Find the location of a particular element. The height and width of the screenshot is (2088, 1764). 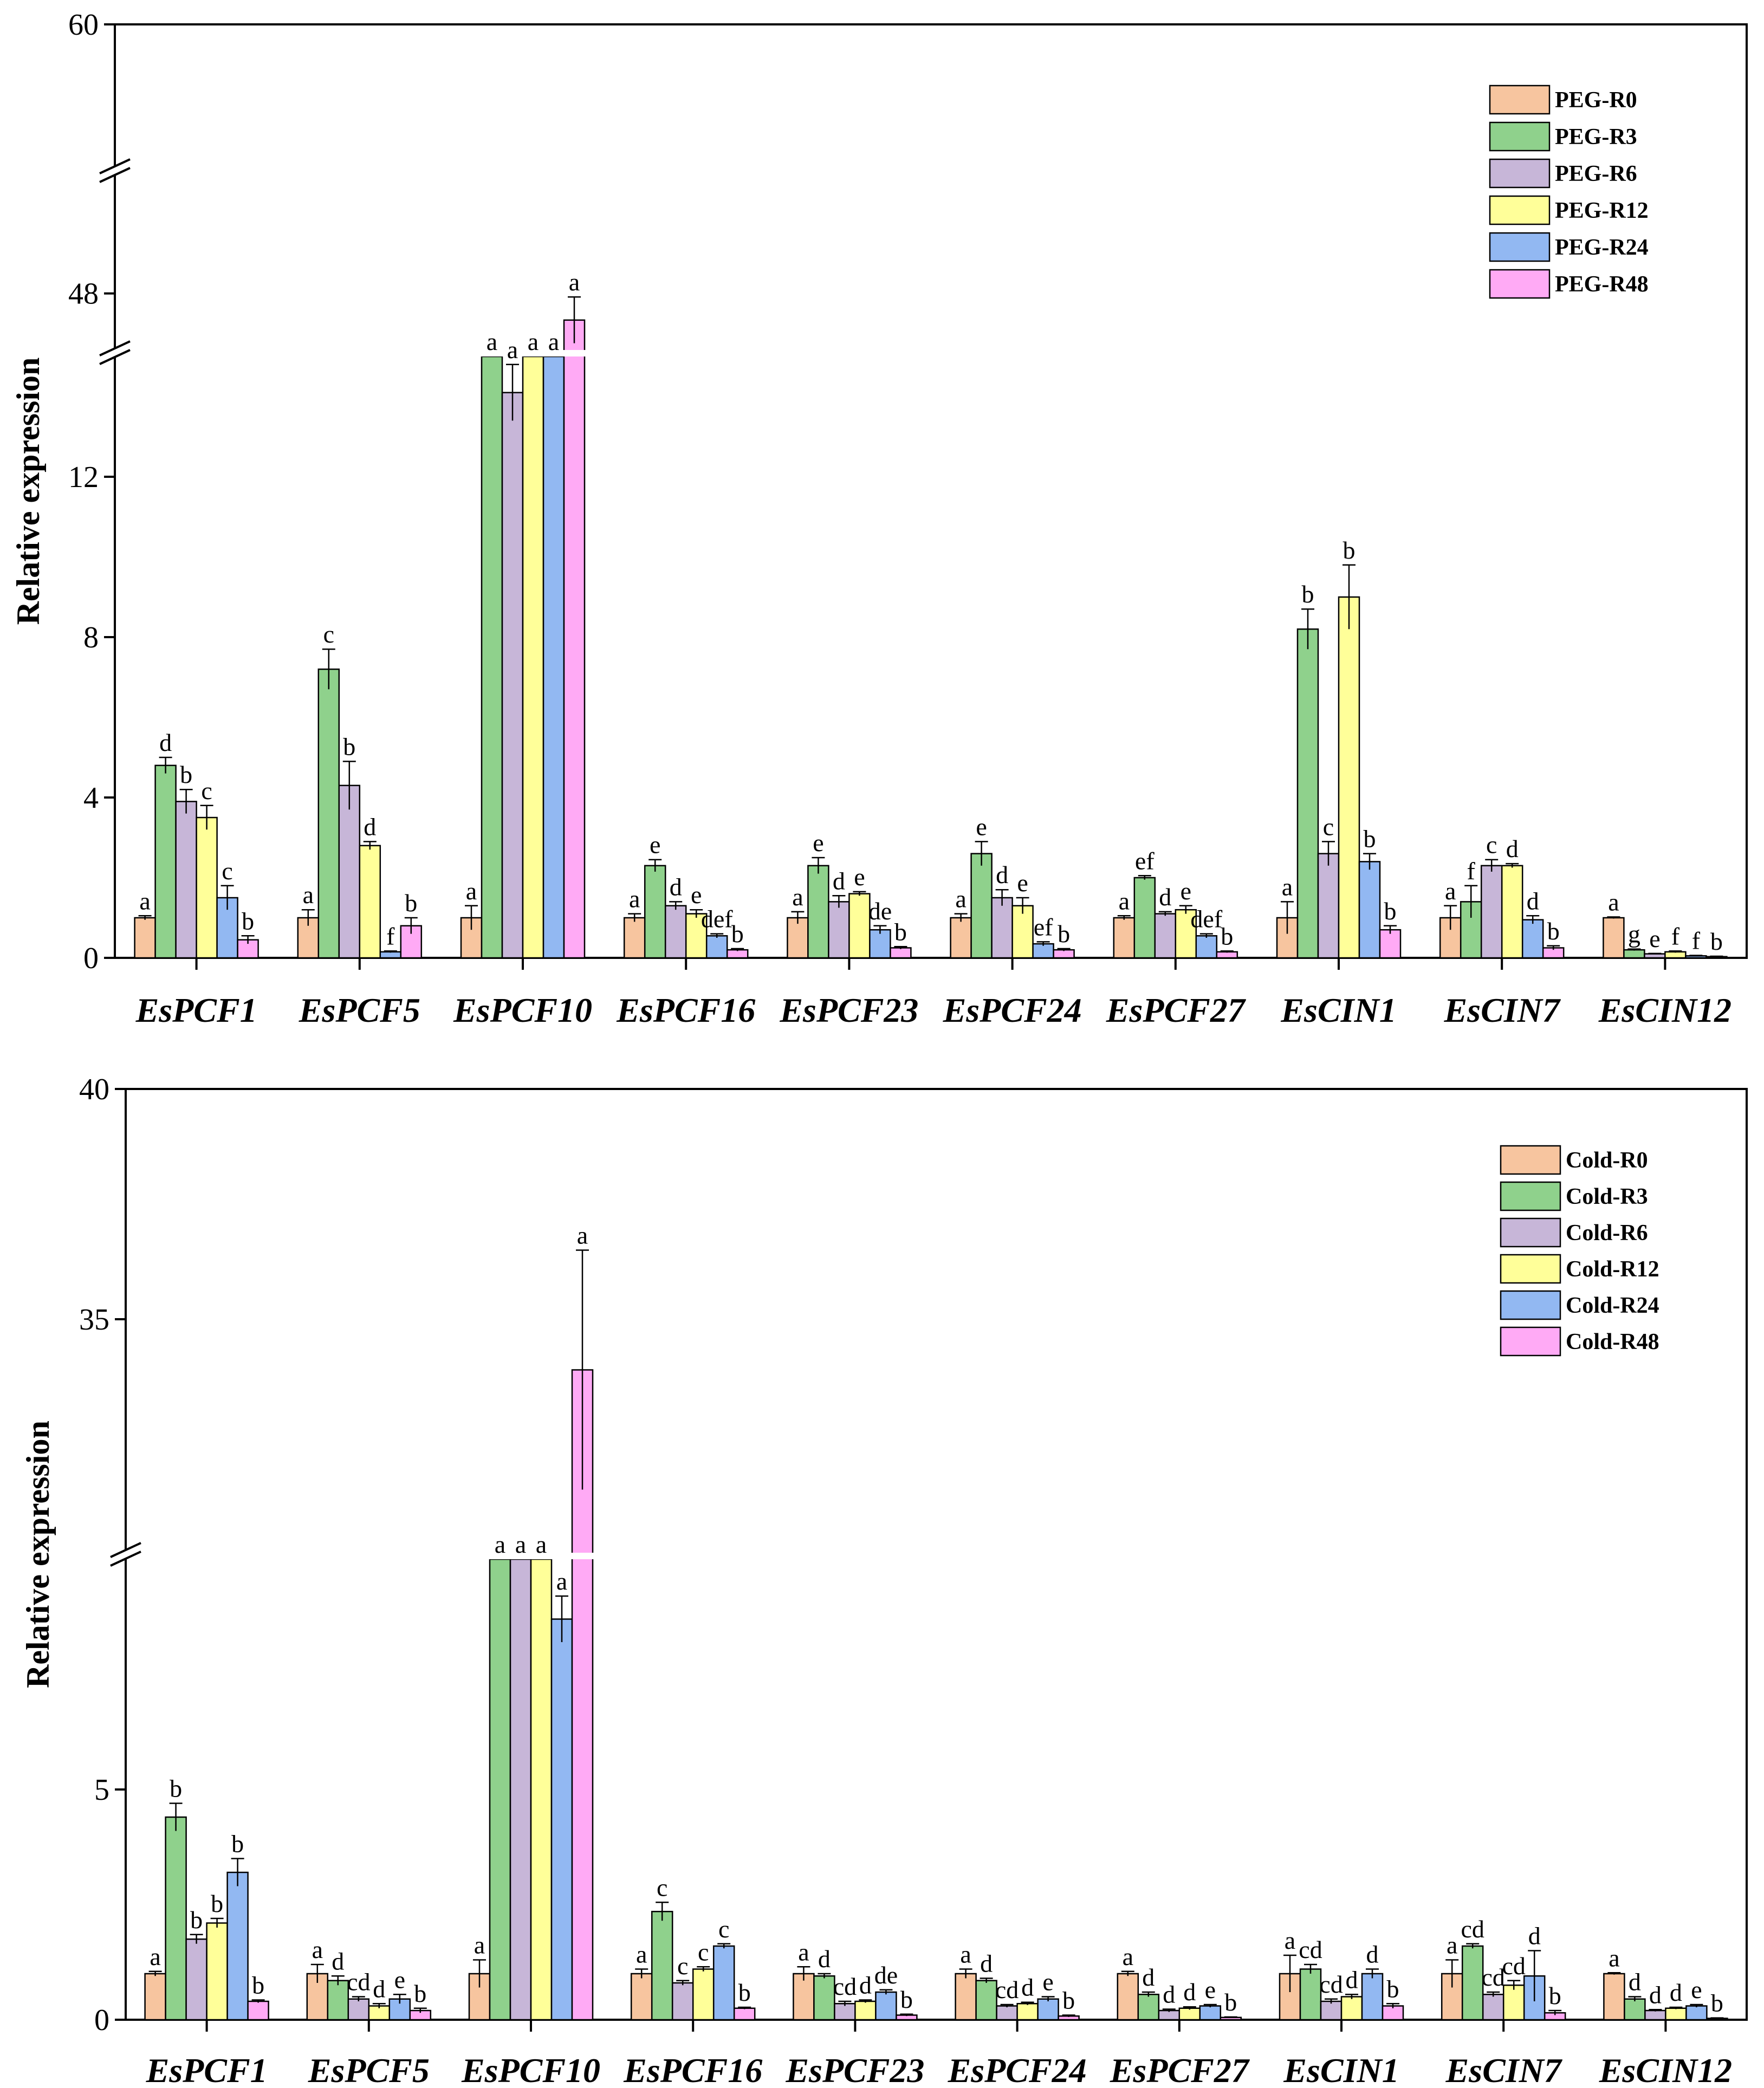

y-tick-label: 5 is located at coordinates (101, 1790).